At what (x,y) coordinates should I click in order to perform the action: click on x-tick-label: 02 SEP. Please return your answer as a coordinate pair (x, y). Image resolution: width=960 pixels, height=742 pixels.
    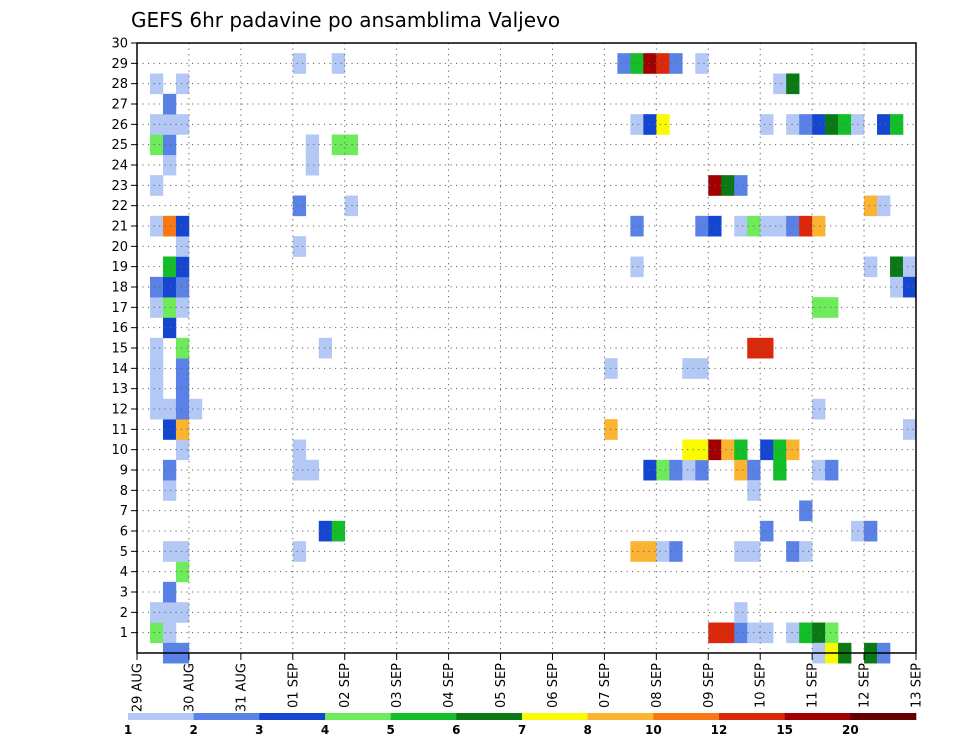
    Looking at the image, I should click on (345, 685).